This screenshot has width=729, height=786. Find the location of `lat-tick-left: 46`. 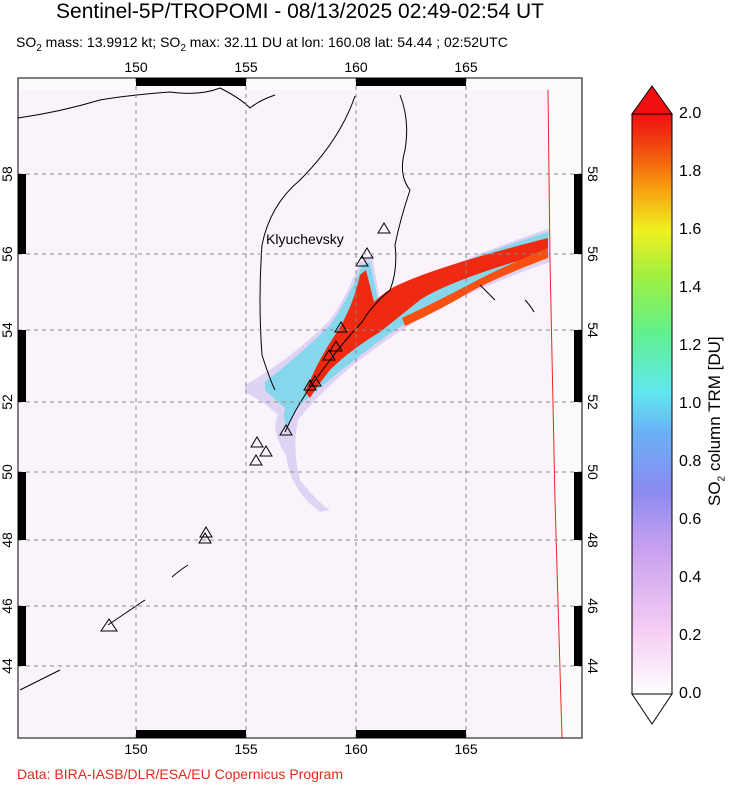

lat-tick-left: 46 is located at coordinates (7, 606).